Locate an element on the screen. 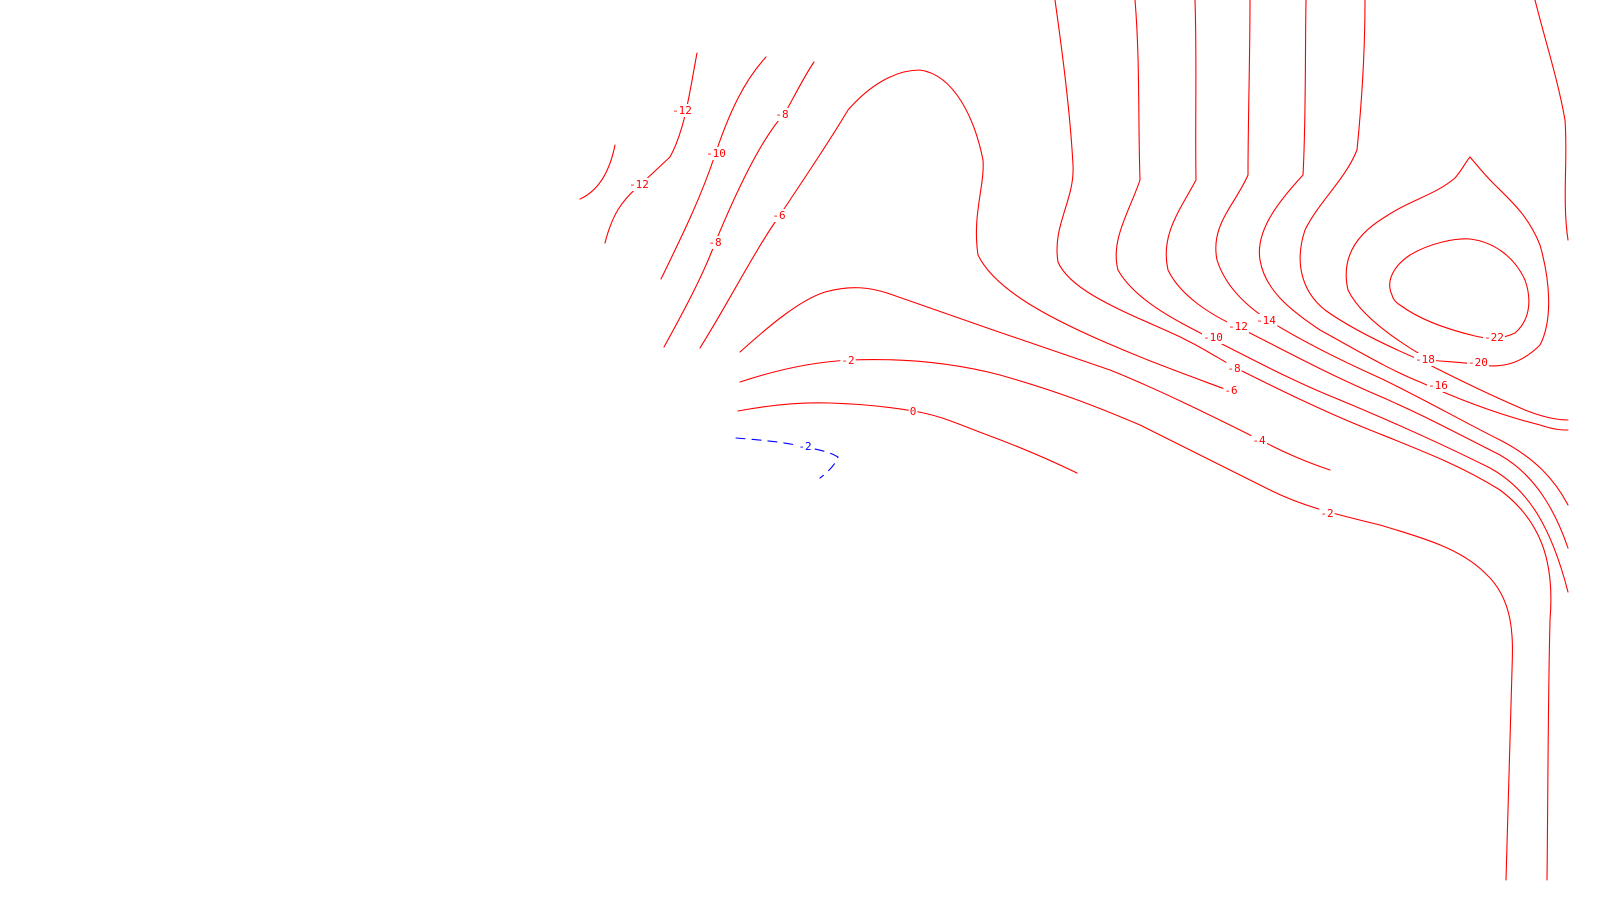  isoline-e-far is located at coordinates (1551, 120).